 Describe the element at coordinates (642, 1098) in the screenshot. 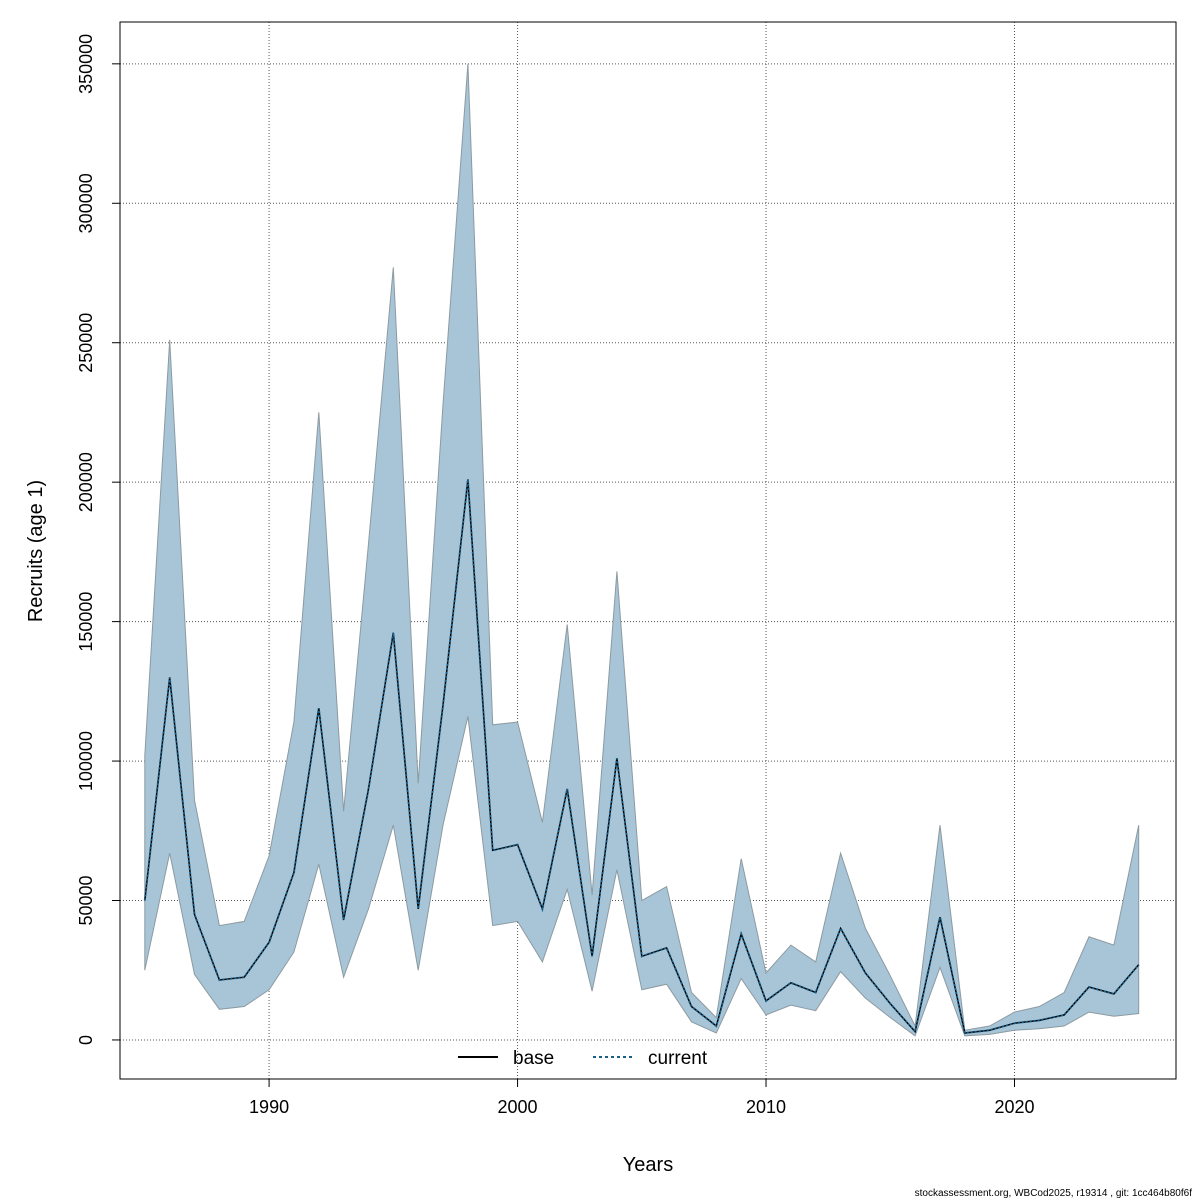

I see `x-axis: 1990 2000 2010 2020` at that location.